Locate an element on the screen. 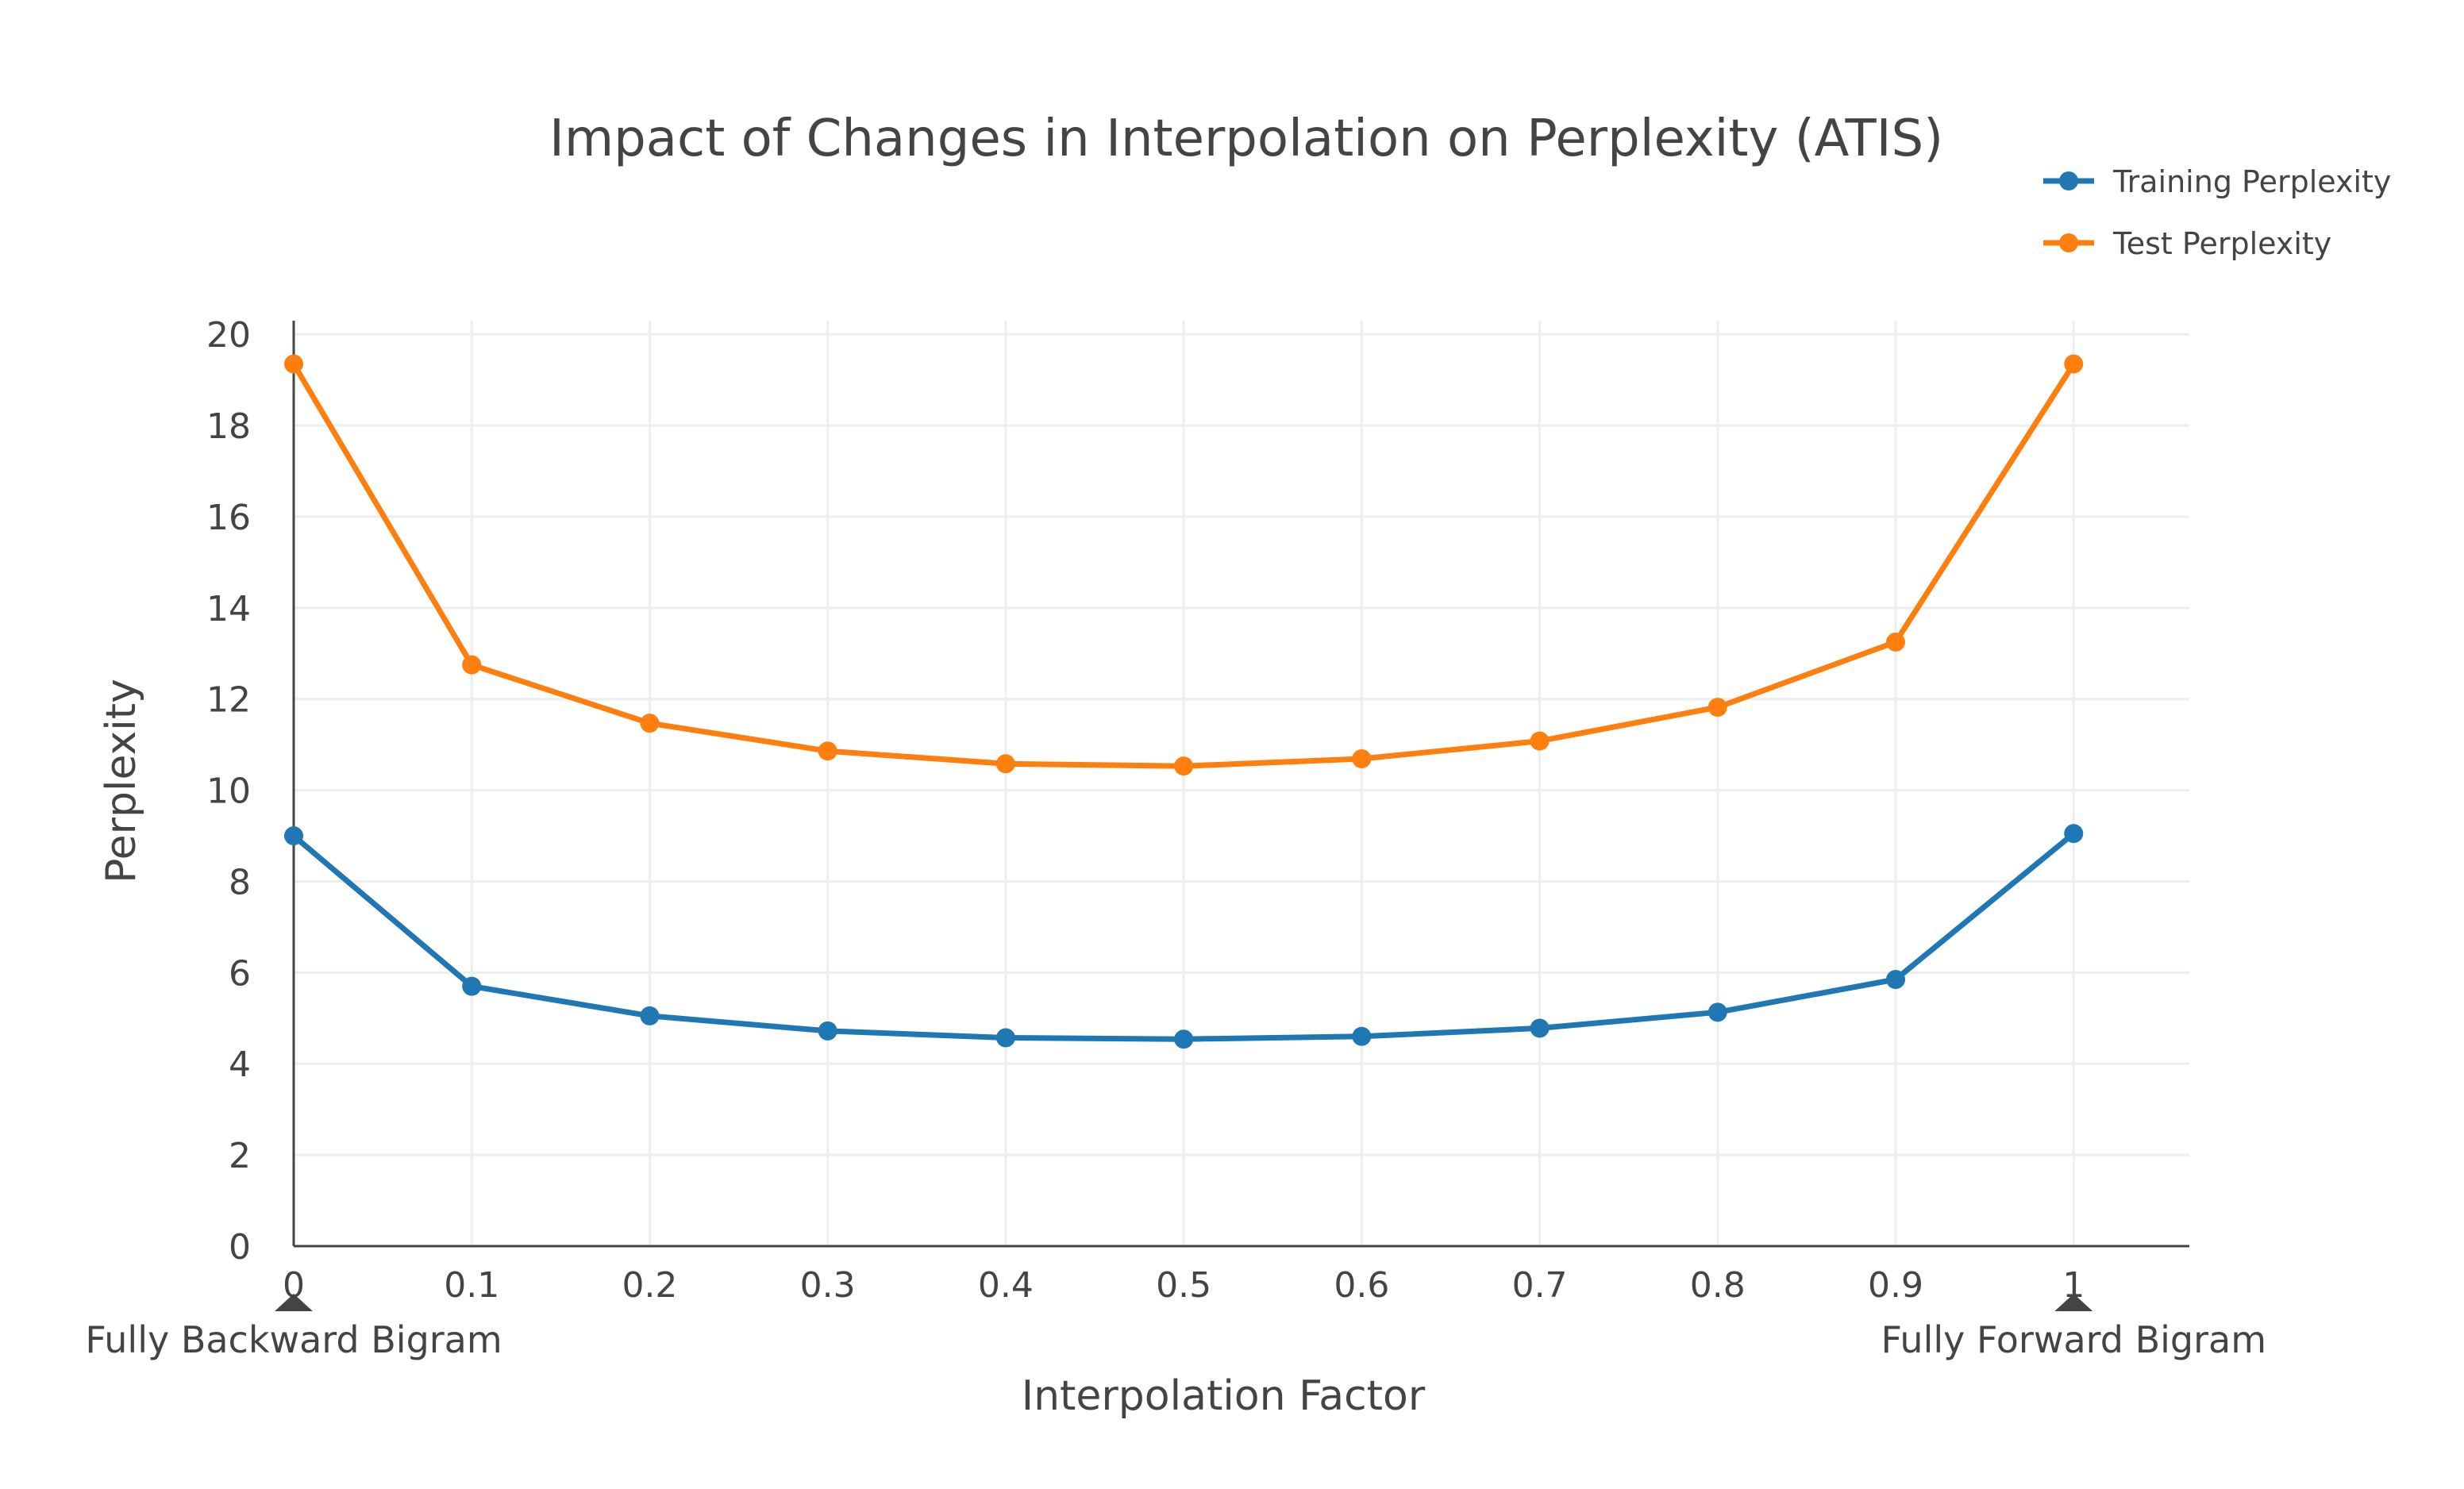 The image size is (2464, 1489). y-tick-label: 8 is located at coordinates (240, 882).